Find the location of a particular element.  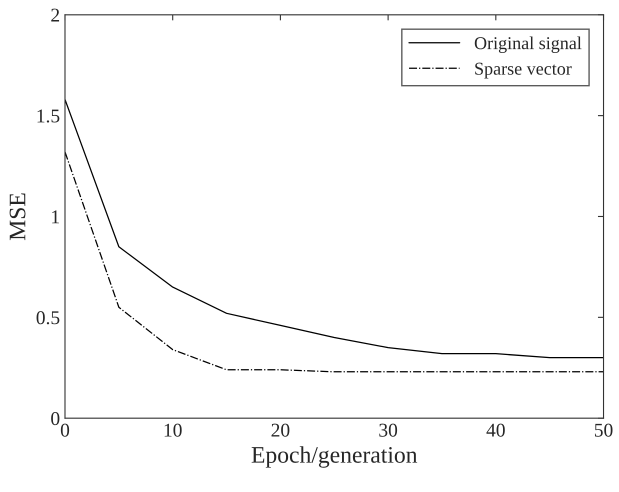

x-tick-label: 30 is located at coordinates (388, 430).